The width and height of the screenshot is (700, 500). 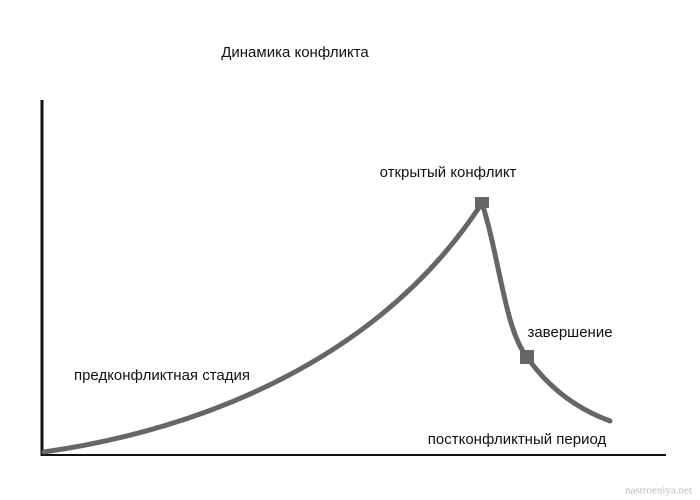 I want to click on open-conflict-label: открытый конфликт, so click(x=448, y=172).